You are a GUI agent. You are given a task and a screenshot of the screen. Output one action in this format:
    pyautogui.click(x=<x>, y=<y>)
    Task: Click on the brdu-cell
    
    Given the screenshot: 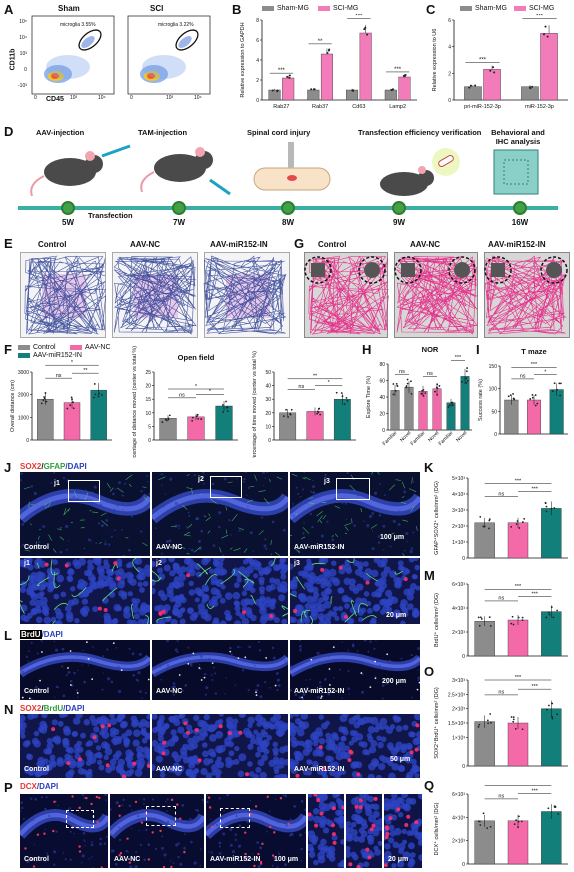 What is the action you would take?
    pyautogui.click(x=199, y=668)
    